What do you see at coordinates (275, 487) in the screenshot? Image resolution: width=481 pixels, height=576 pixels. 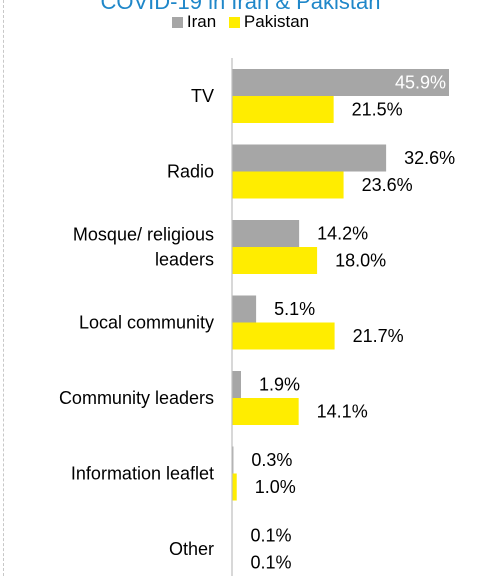 I see `data-label-pakistan: 1.0%` at bounding box center [275, 487].